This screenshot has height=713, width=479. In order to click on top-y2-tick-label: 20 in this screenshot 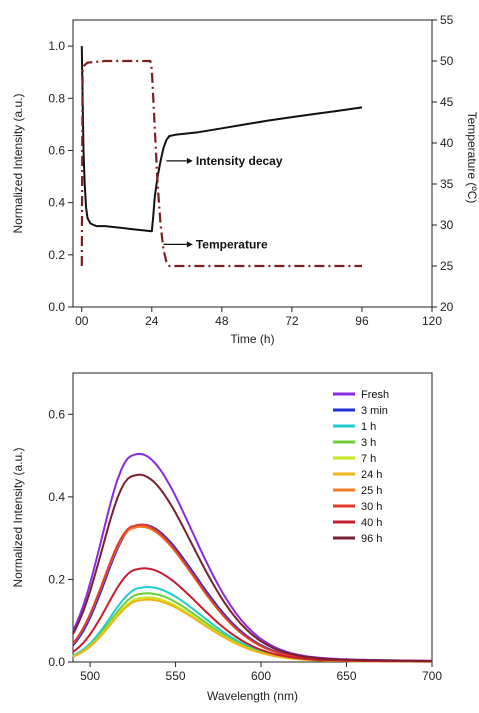, I will do `click(447, 307)`.